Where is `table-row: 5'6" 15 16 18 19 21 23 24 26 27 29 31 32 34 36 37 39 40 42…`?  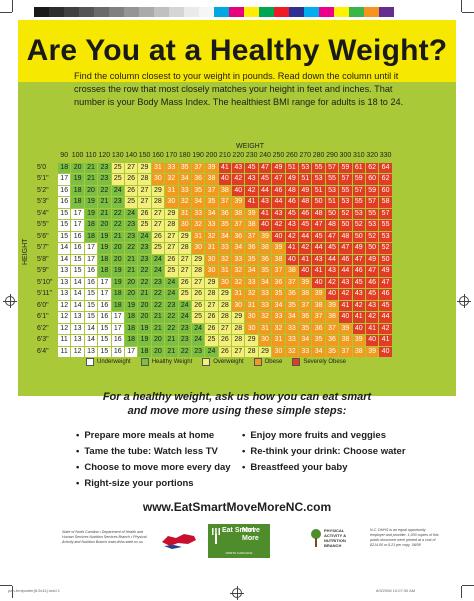 table-row: 5'6" 15 16 18 19 21 23 24 26 27 29 31 32 34 36 37 39 40 42… is located at coordinates (214, 236).